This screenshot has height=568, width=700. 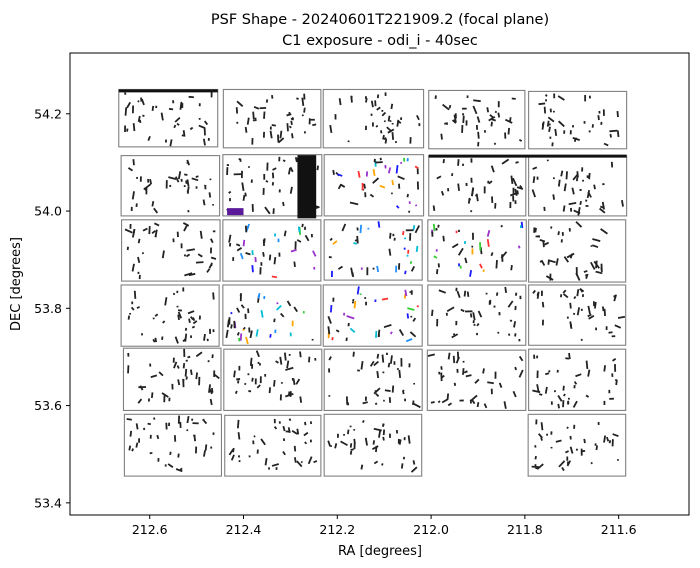 I want to click on chart-title-line2: C1 exposure - odi_i - 40sec, so click(x=380, y=41).